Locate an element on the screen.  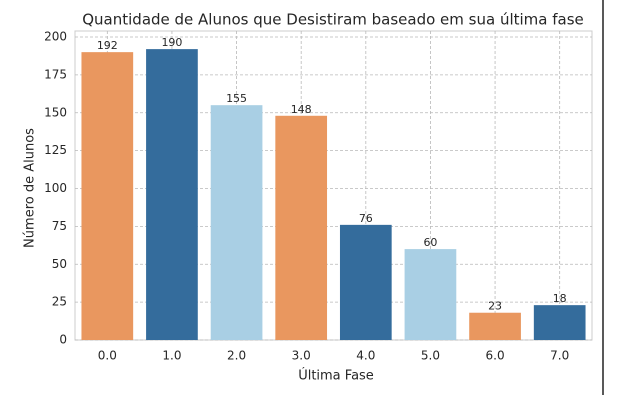
x-tick-label: 5.0 is located at coordinates (430, 356).